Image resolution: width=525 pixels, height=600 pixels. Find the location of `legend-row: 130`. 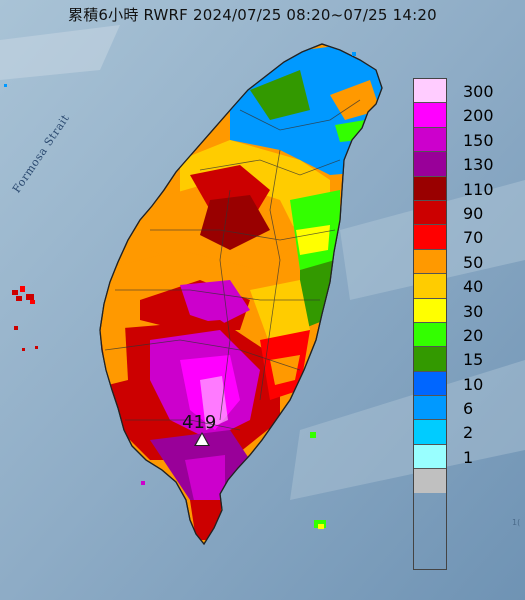

legend-row: 130 is located at coordinates (463, 163).